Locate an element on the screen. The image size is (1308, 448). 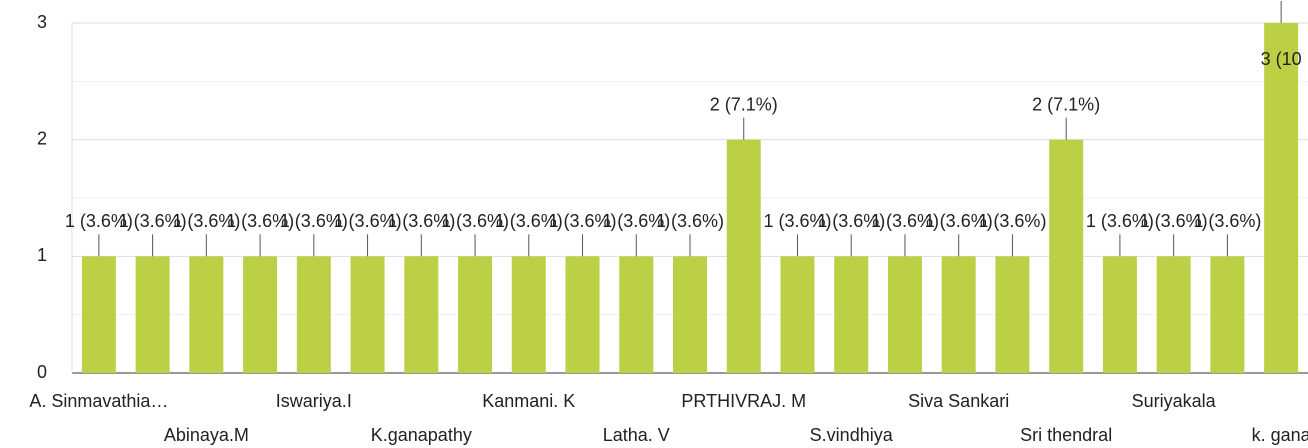
y-tick-label: 1 is located at coordinates (42, 255).